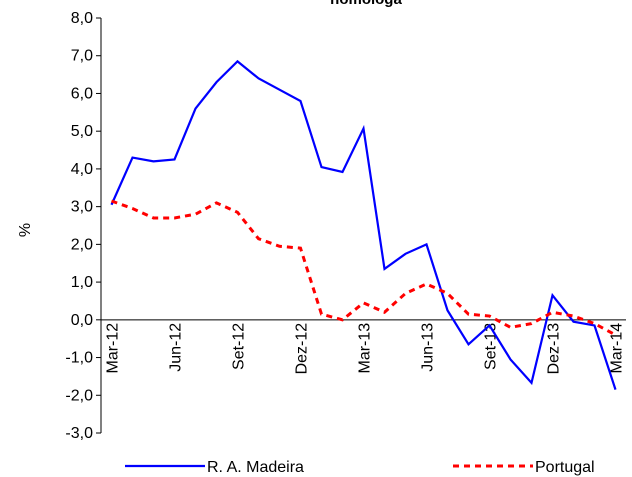 This screenshot has height=477, width=632. Describe the element at coordinates (82, 131) in the screenshot. I see `y-tick-label: 5,0` at that location.